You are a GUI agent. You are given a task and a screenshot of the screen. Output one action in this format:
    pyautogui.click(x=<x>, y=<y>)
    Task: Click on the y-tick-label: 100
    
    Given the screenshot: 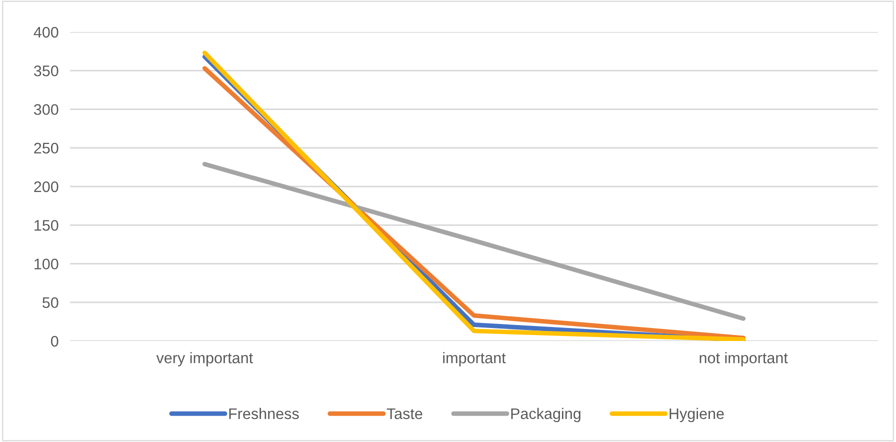 What is the action you would take?
    pyautogui.click(x=46, y=264)
    